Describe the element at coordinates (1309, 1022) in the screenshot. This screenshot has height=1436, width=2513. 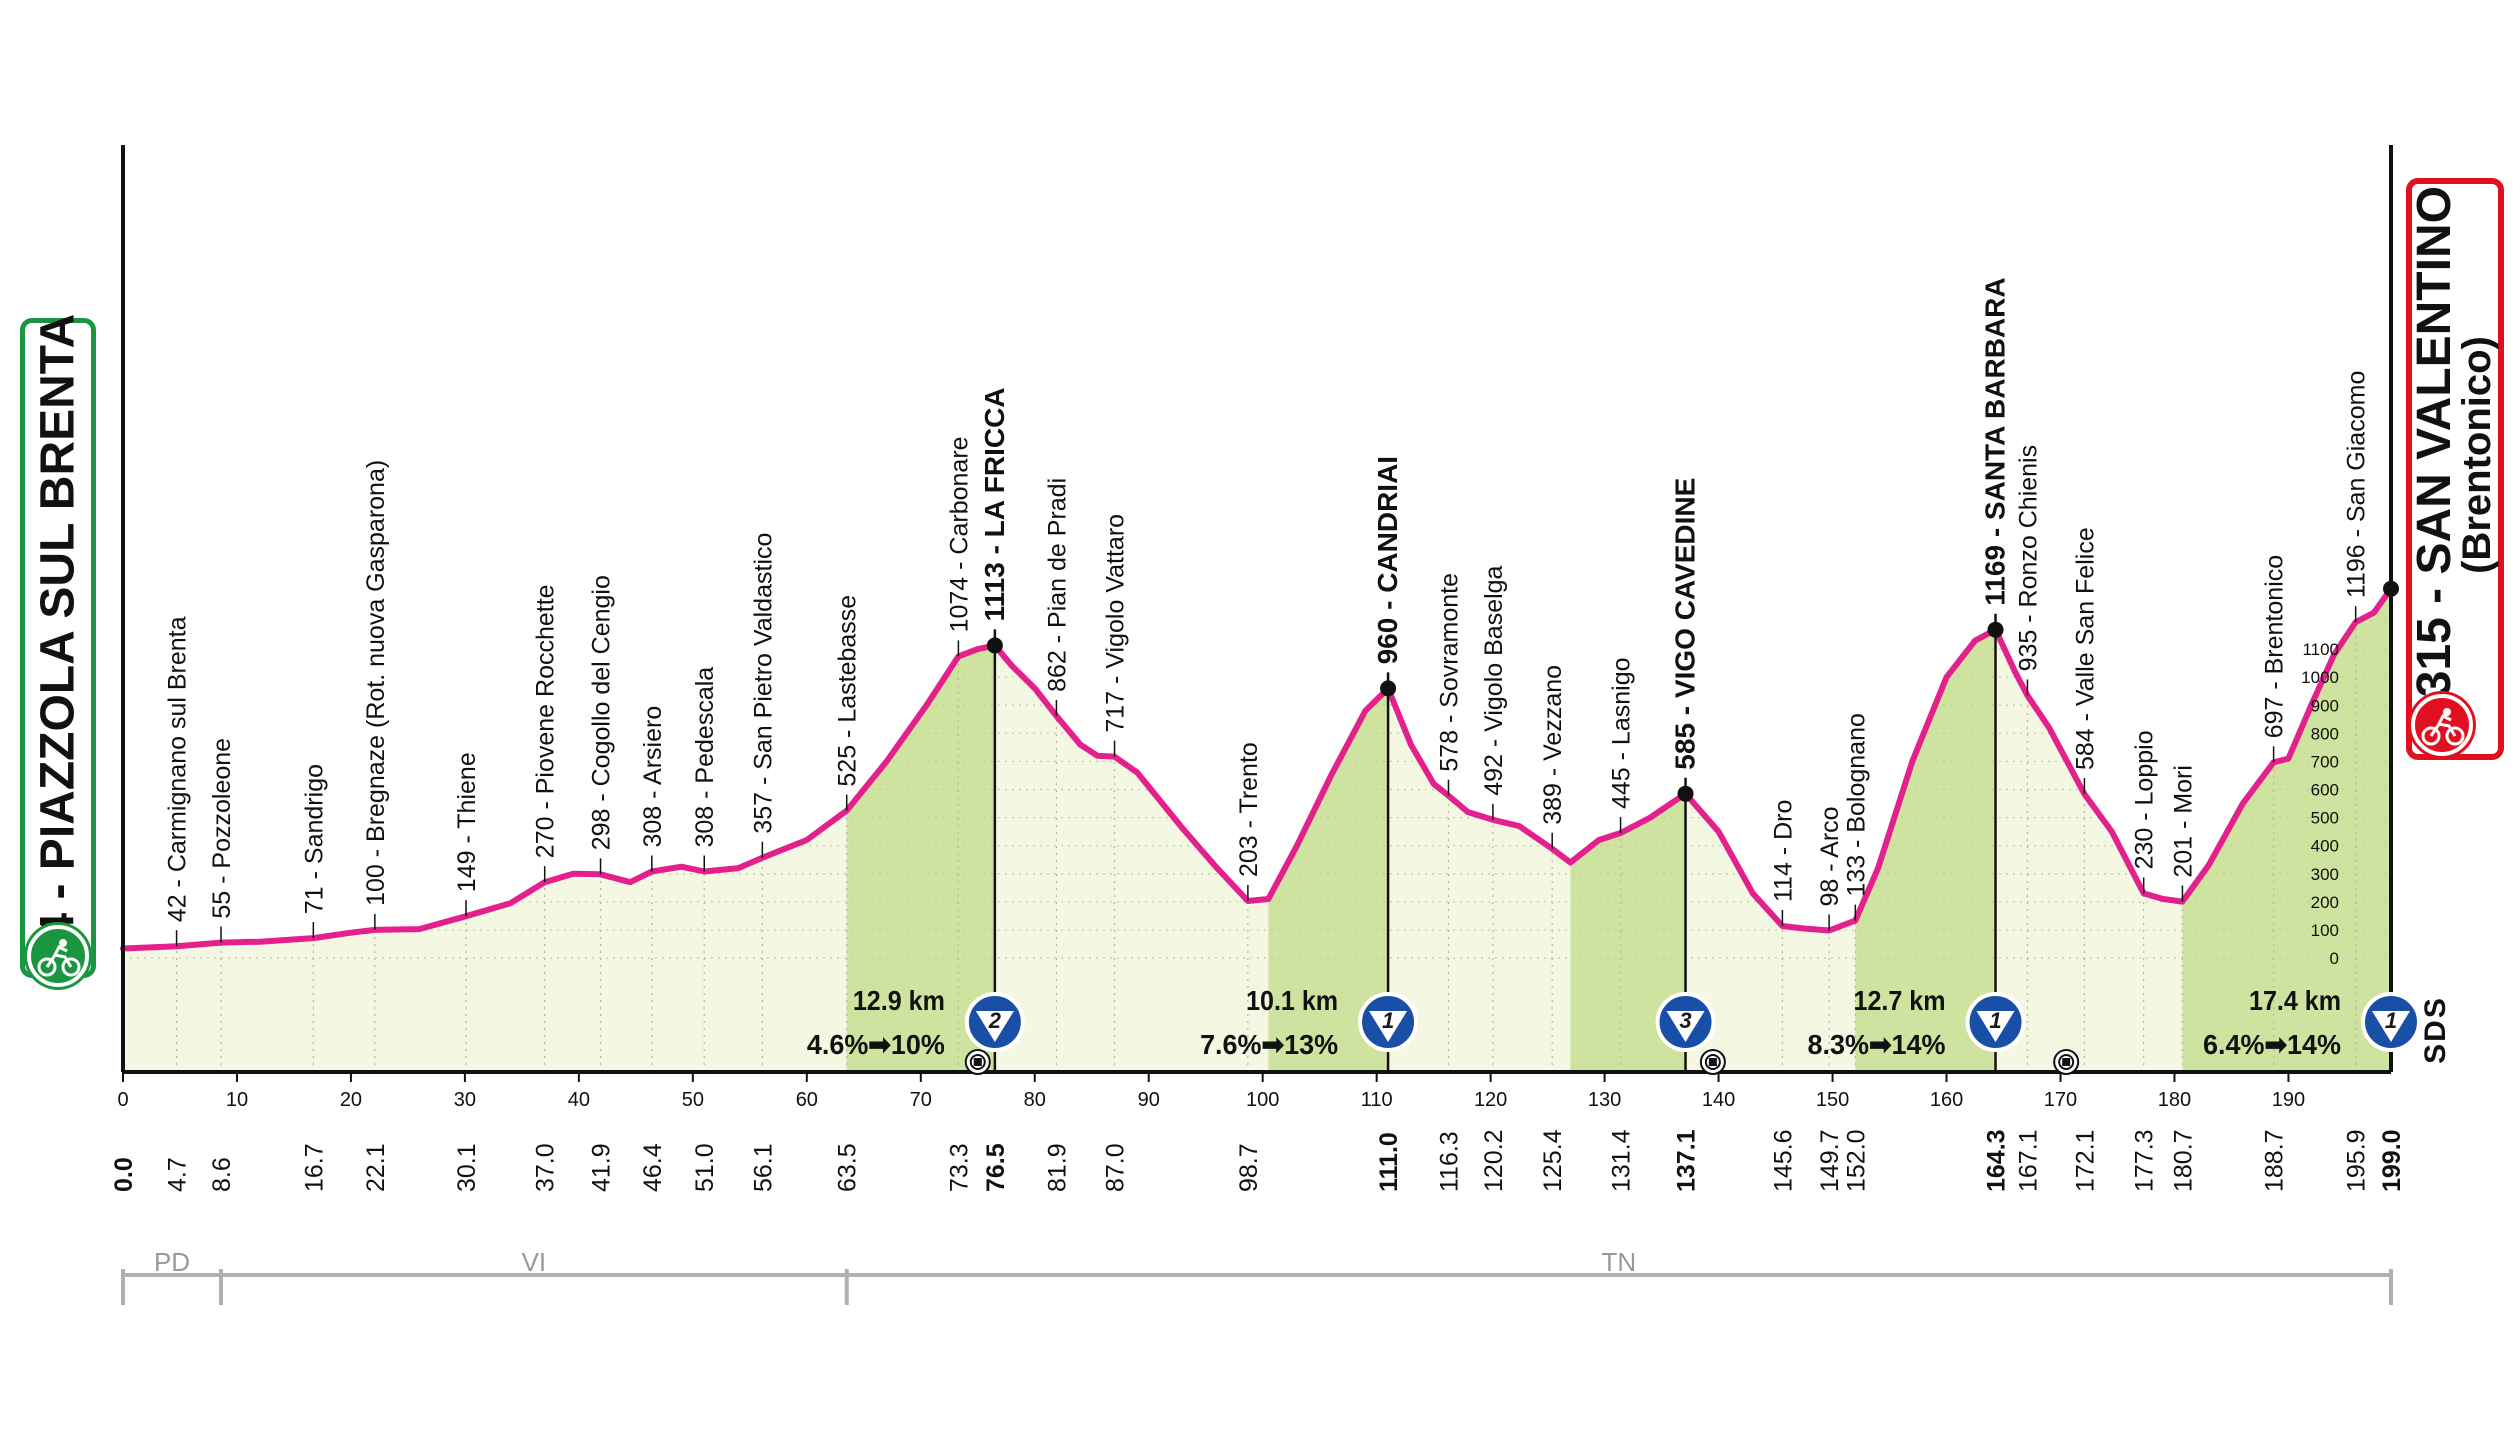
I see `gpm-badge: 1 10.1 km 7.6%➡13%` at that location.